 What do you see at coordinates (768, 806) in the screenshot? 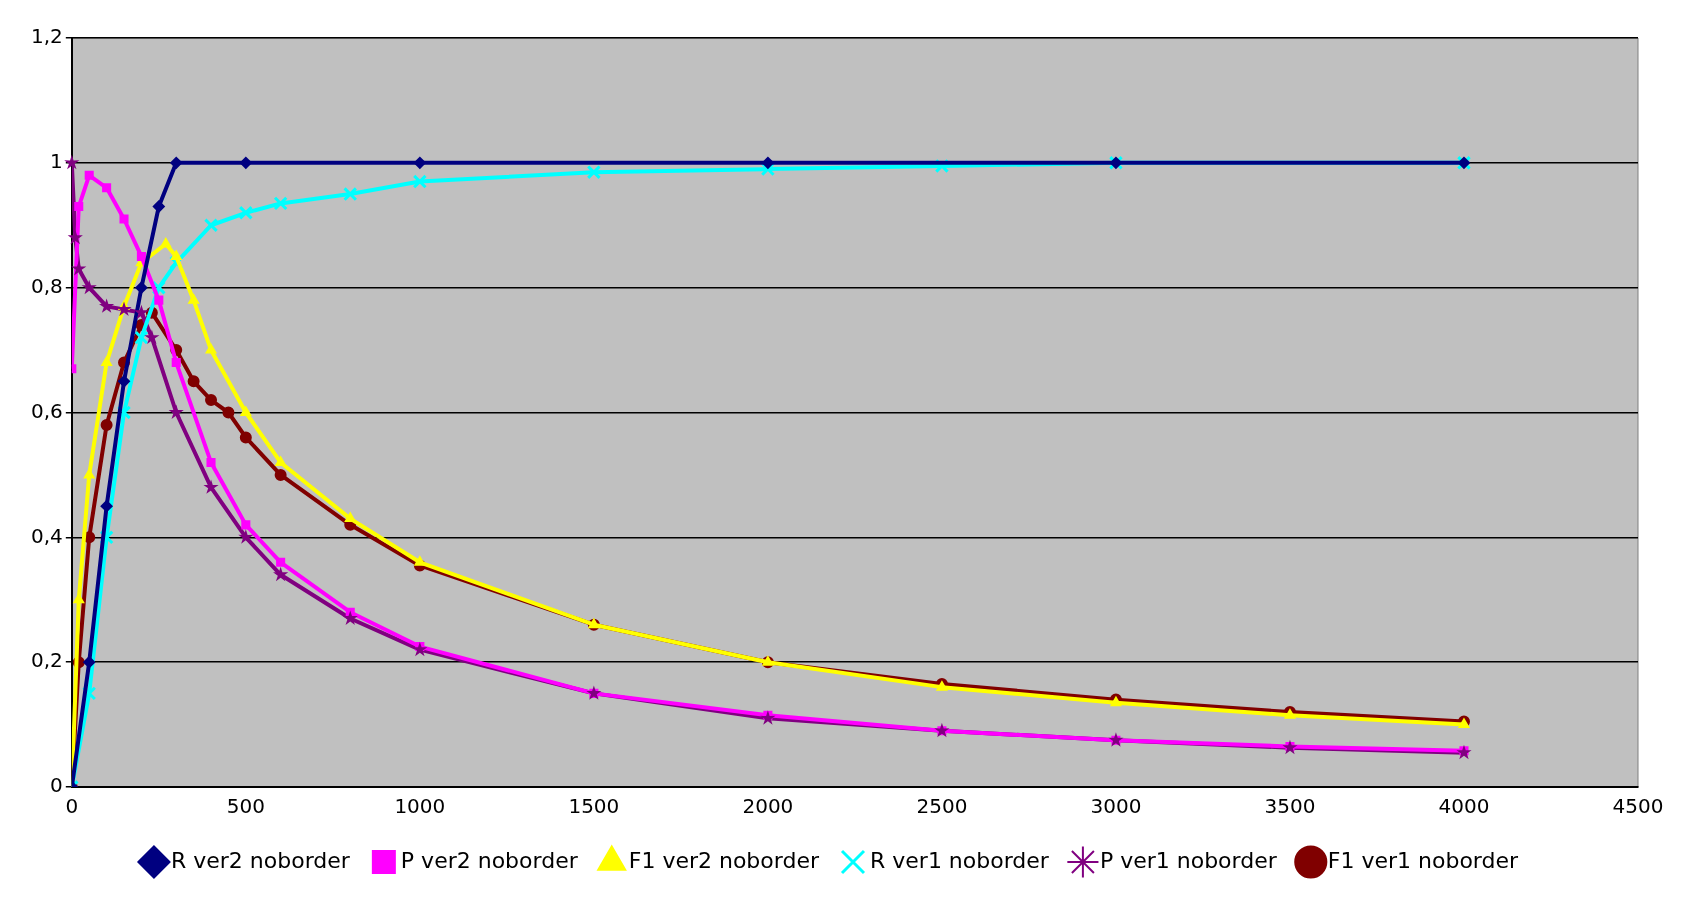
I see `x-tick-label: 2000` at bounding box center [768, 806].